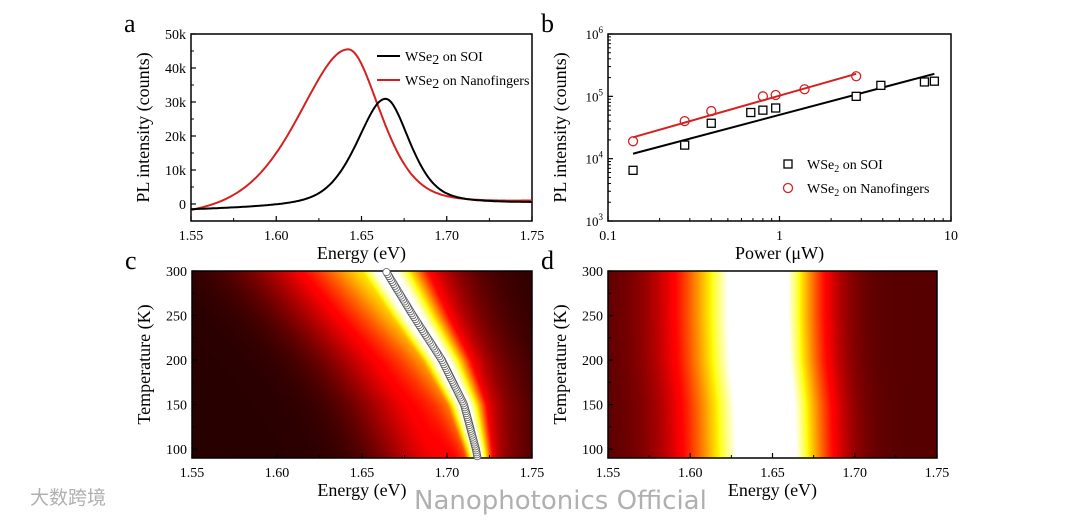 The height and width of the screenshot is (520, 1080). I want to click on y-tick-label: 104, so click(595, 158).